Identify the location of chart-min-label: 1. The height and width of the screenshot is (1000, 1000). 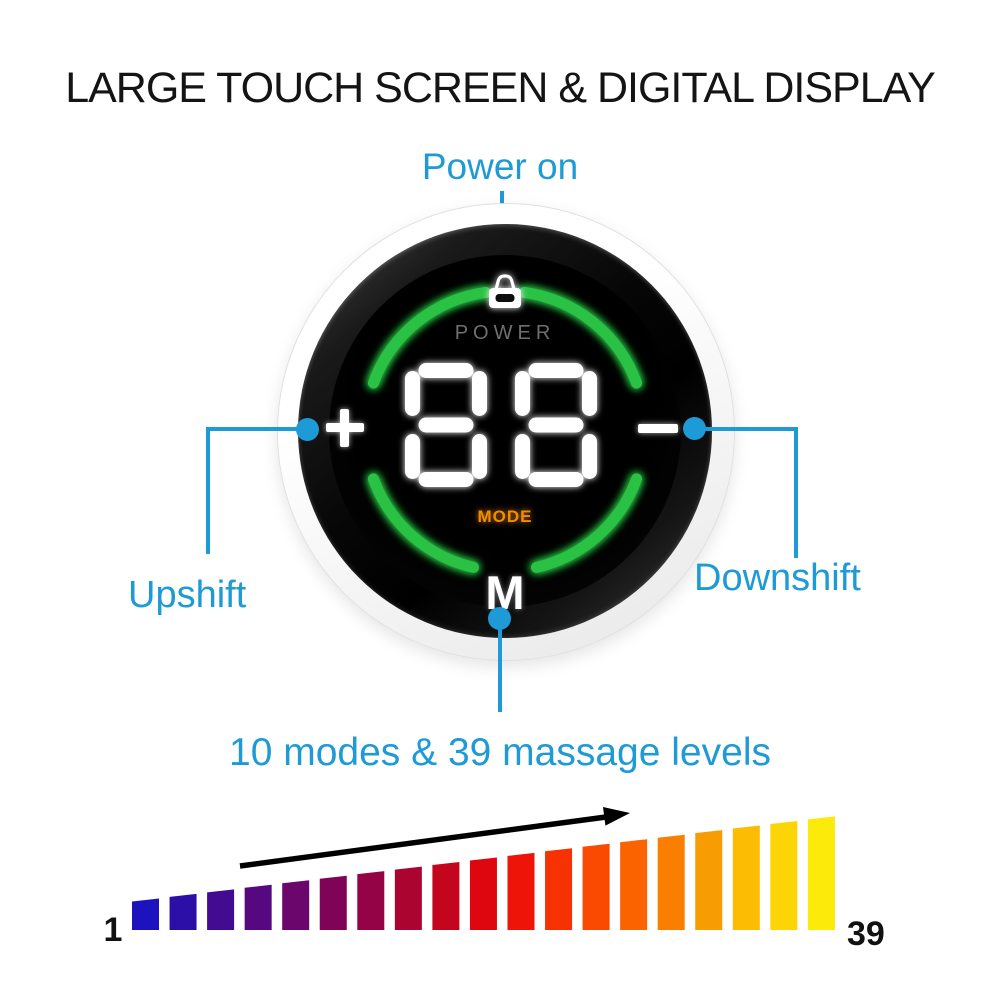
(113, 930).